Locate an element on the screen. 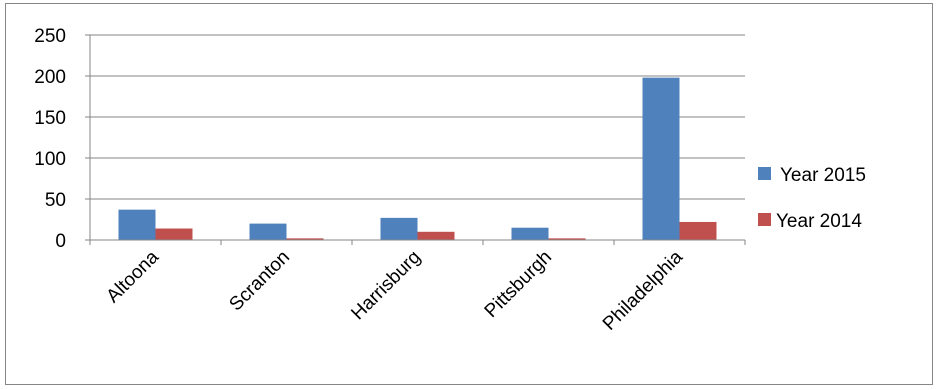  y-tick-label: 250 is located at coordinates (50, 36).